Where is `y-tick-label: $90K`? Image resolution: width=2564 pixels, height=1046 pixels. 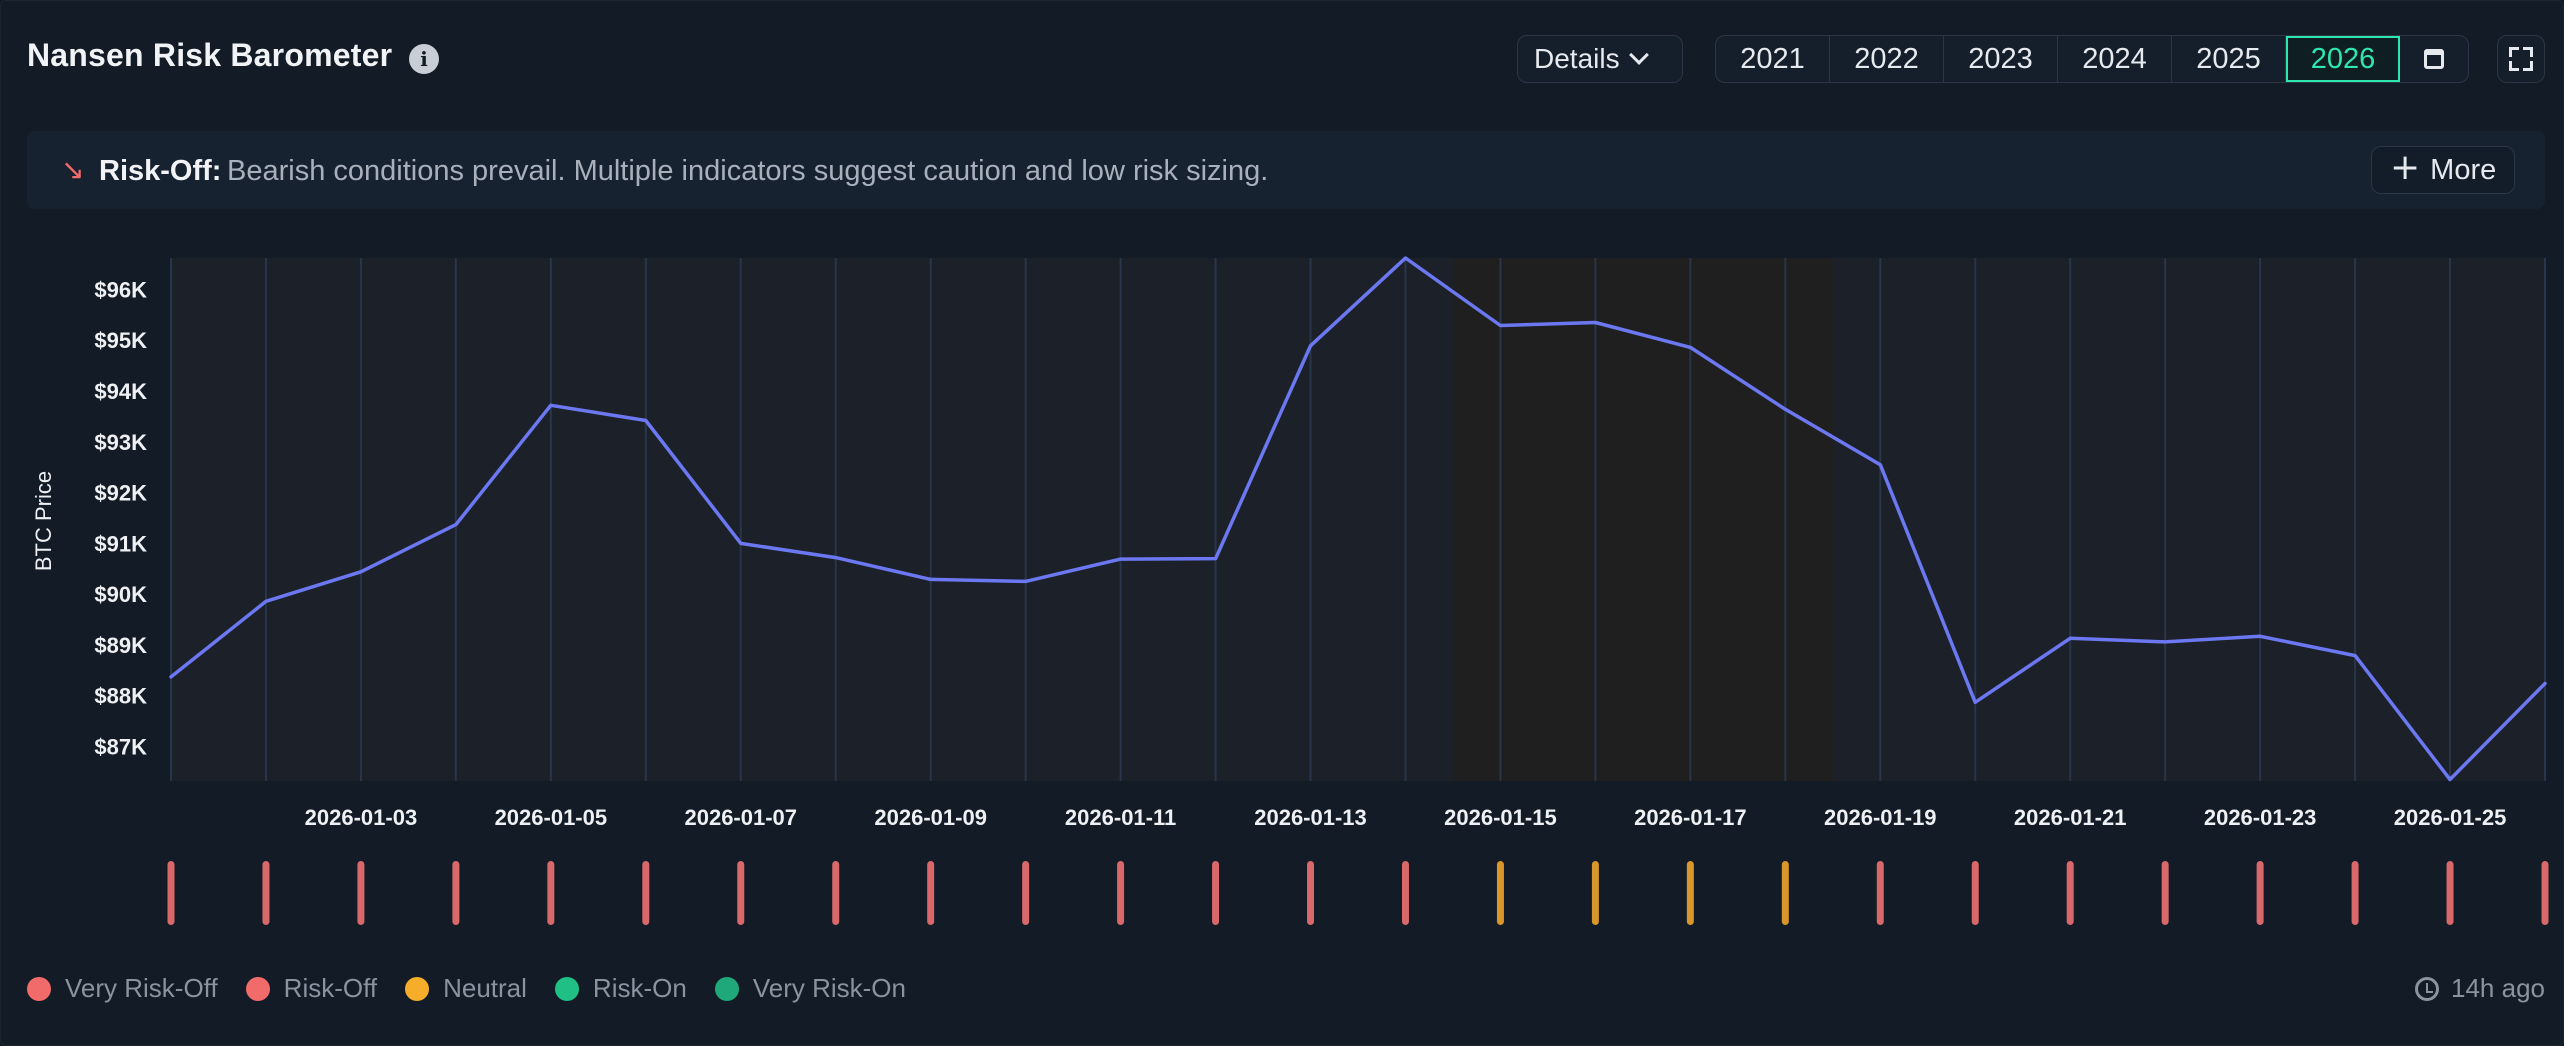
y-tick-label: $90K is located at coordinates (120, 594).